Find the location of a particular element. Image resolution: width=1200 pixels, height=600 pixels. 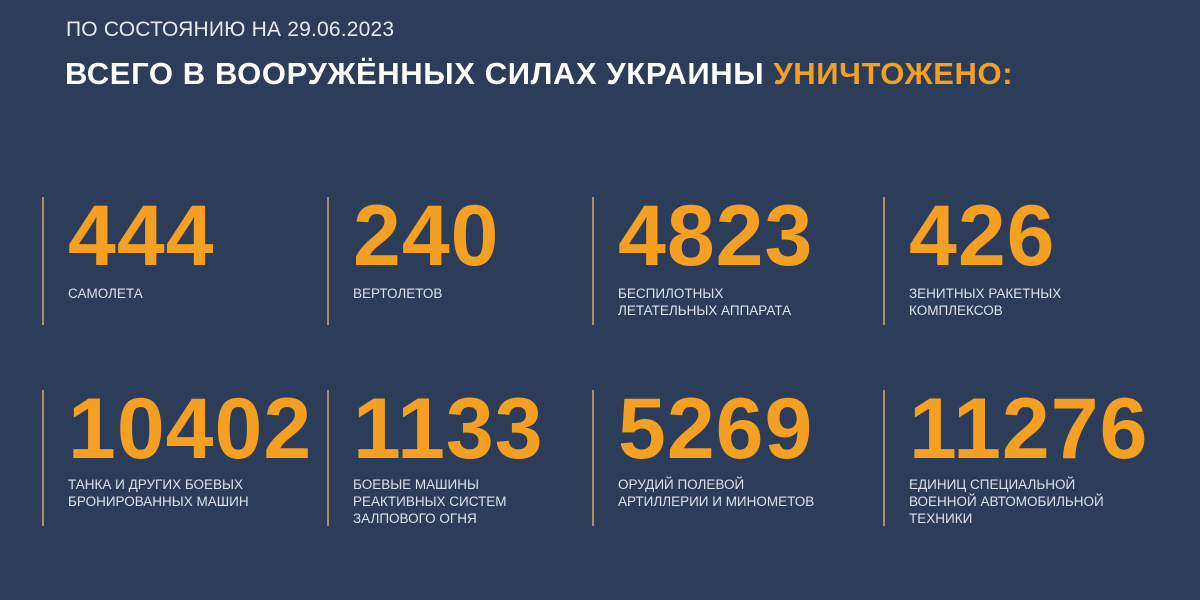

stat-value: 4823 is located at coordinates (716, 236).